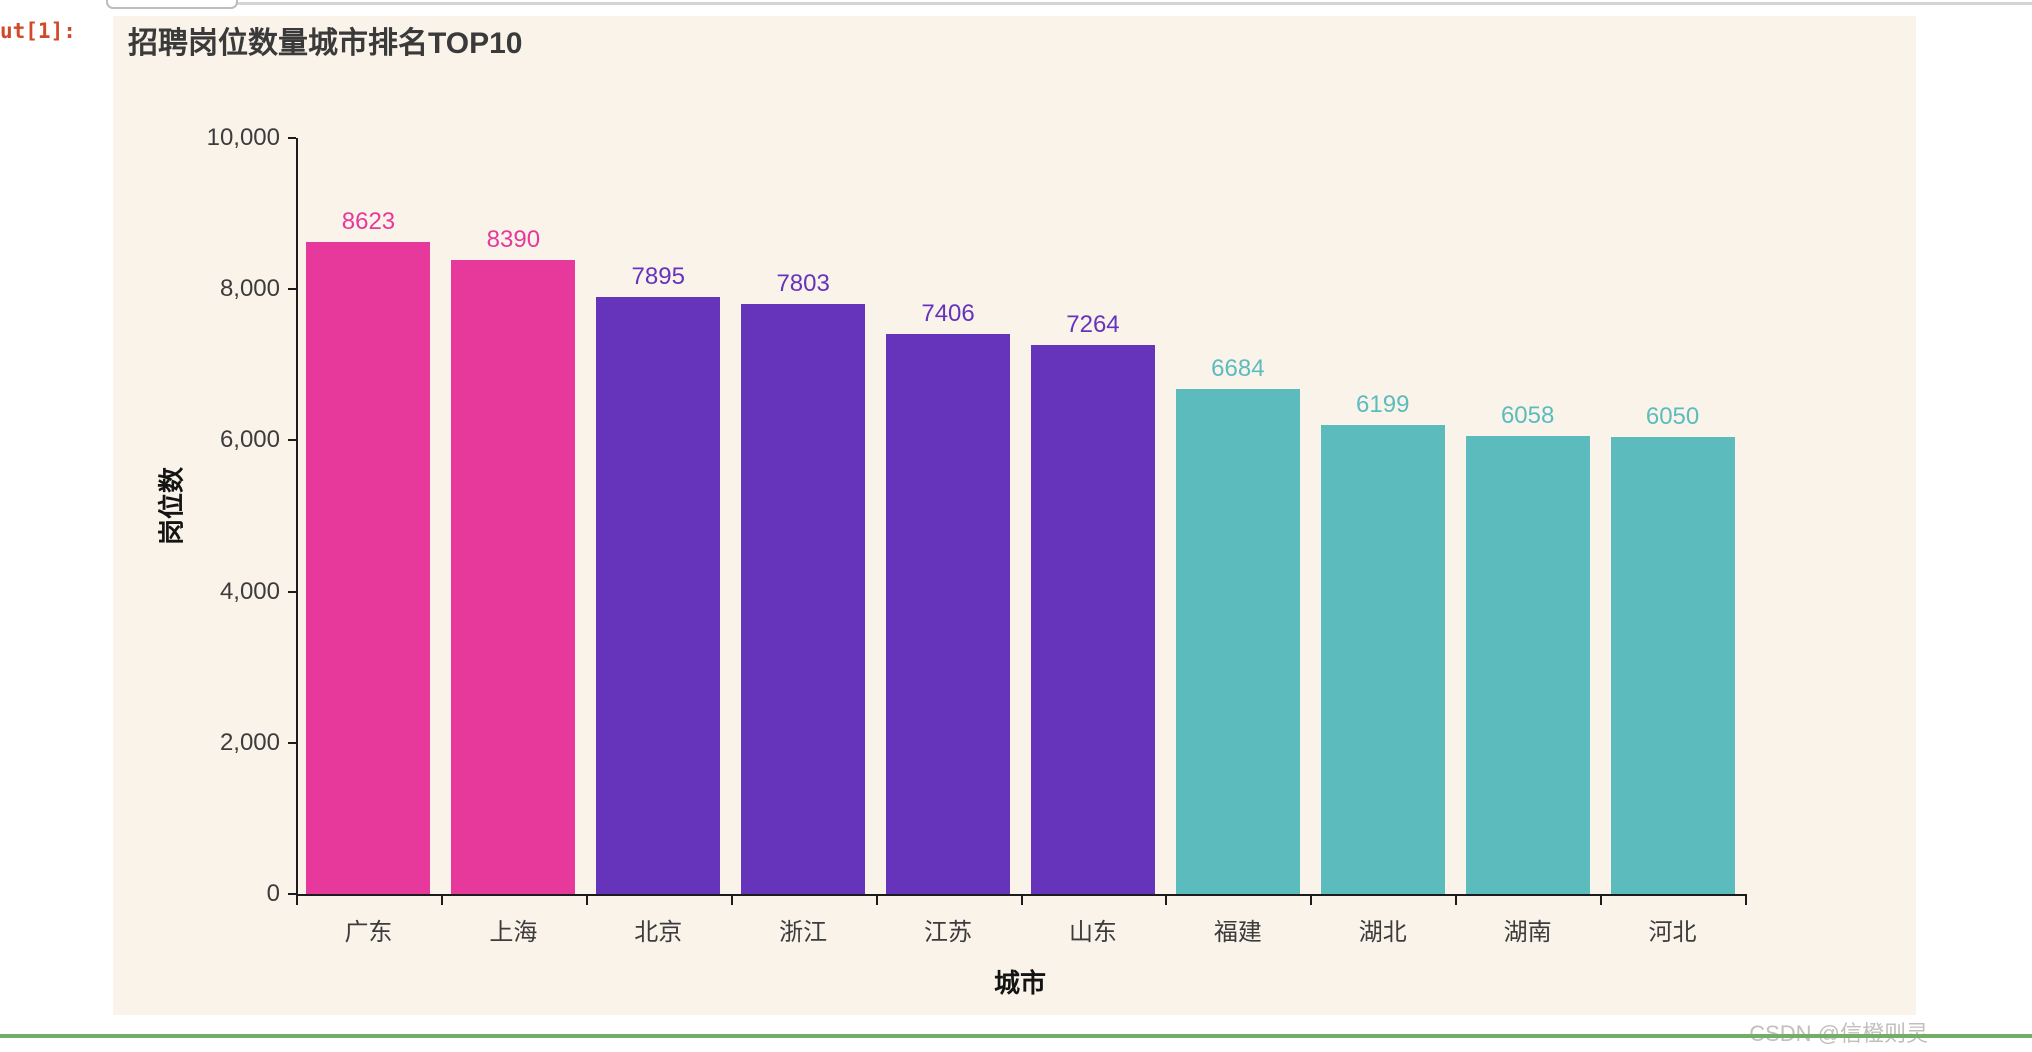 Image resolution: width=2032 pixels, height=1052 pixels. I want to click on watermark-text: CSDN @信橙则灵, so click(1838, 1032).